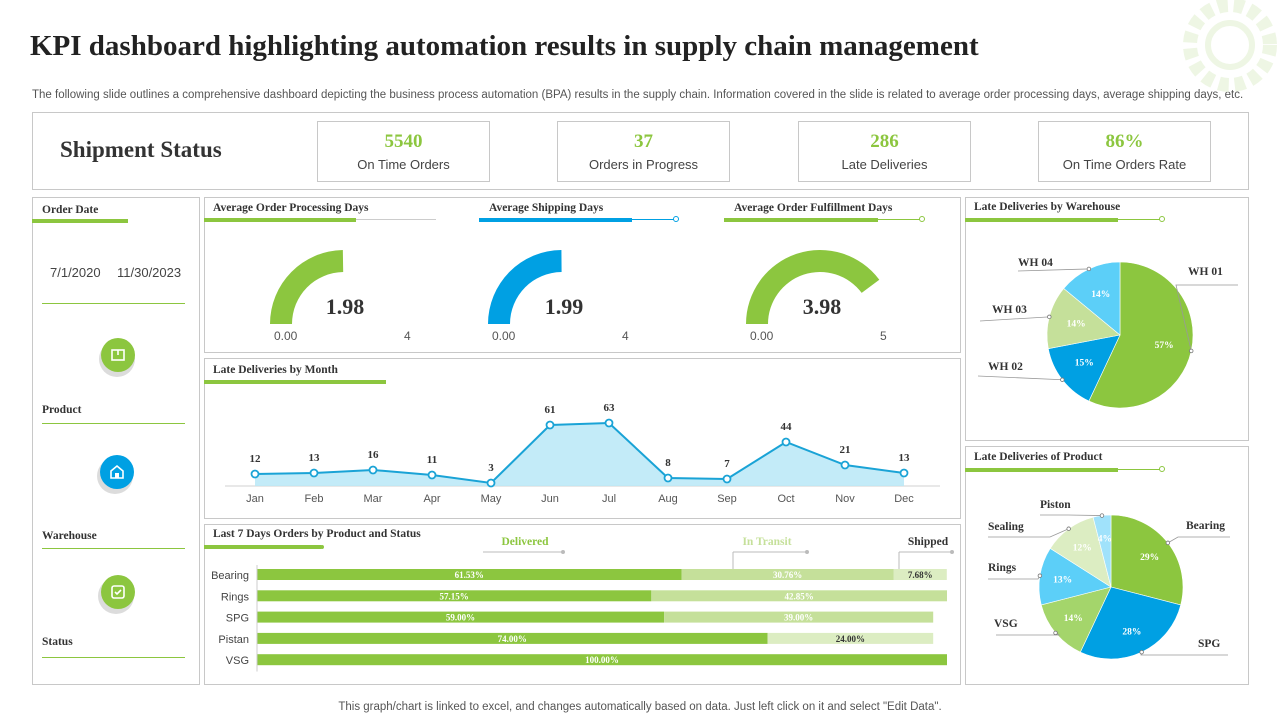  I want to click on data-label: 3, so click(491, 468).